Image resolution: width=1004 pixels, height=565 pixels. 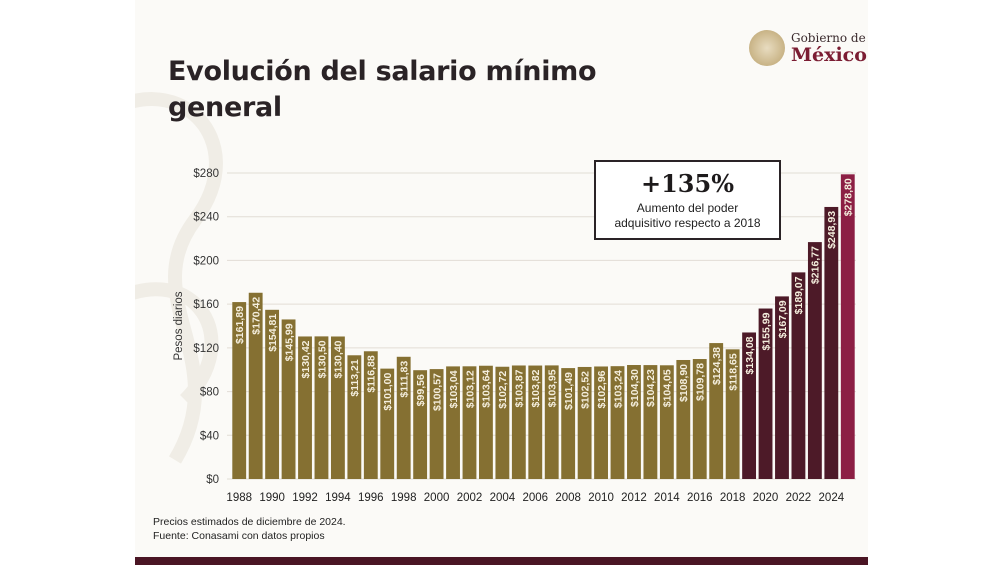 I want to click on bar-2007, so click(x=551, y=422).